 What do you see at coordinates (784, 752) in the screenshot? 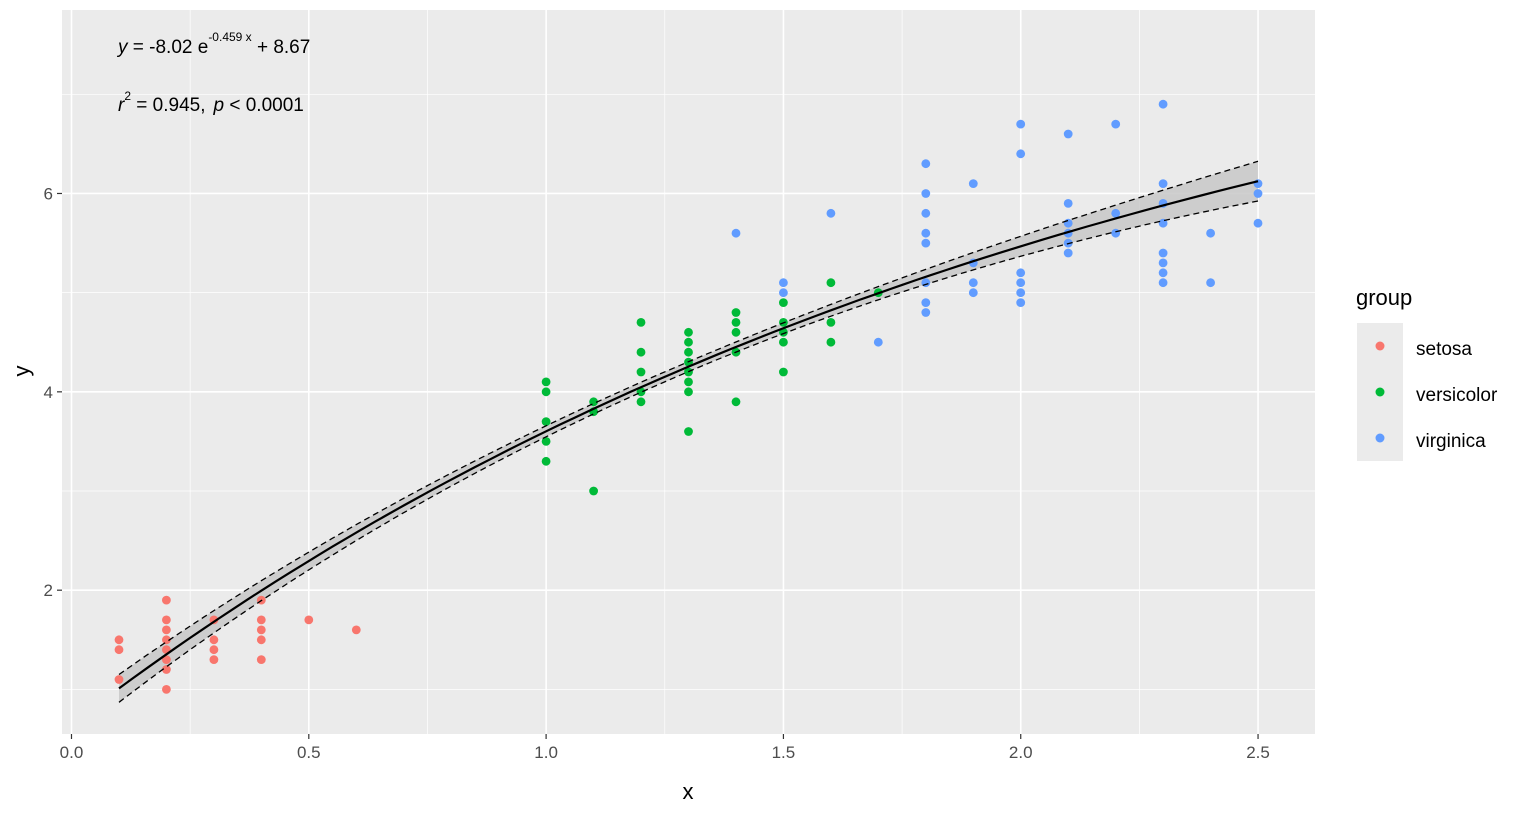
I see `x-tick-label: 1.5` at bounding box center [784, 752].